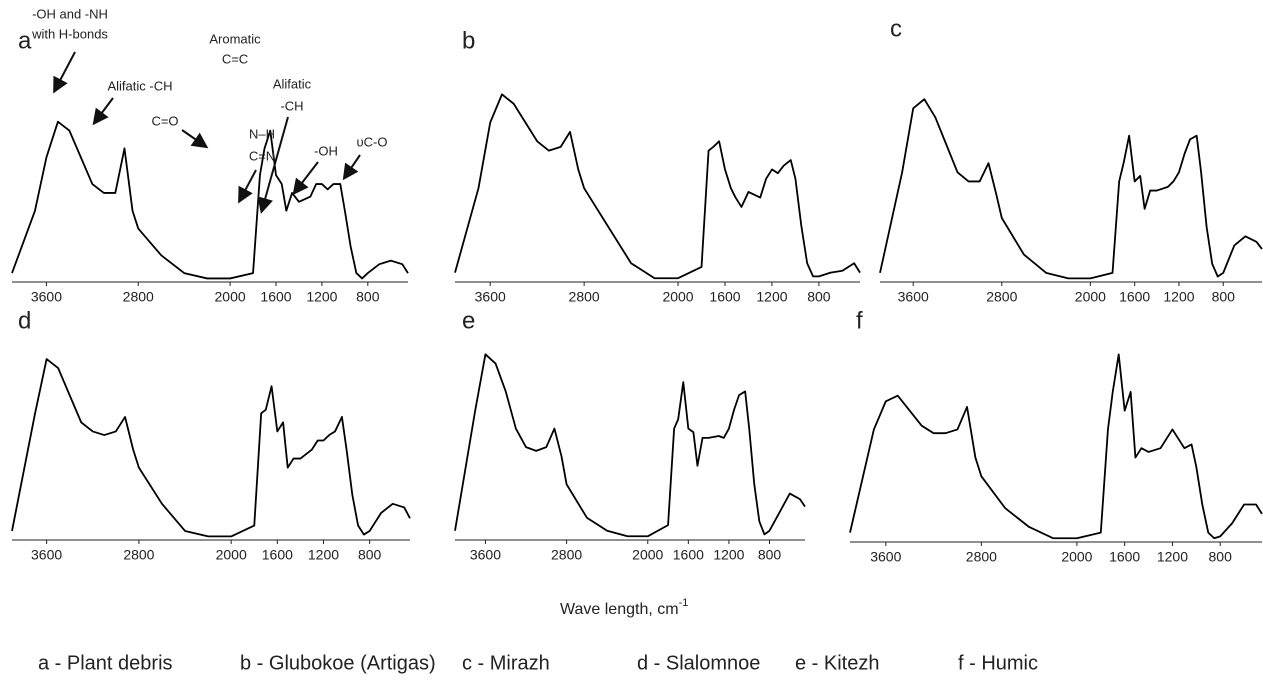  I want to click on annotation: Alifatic, so click(292, 83).